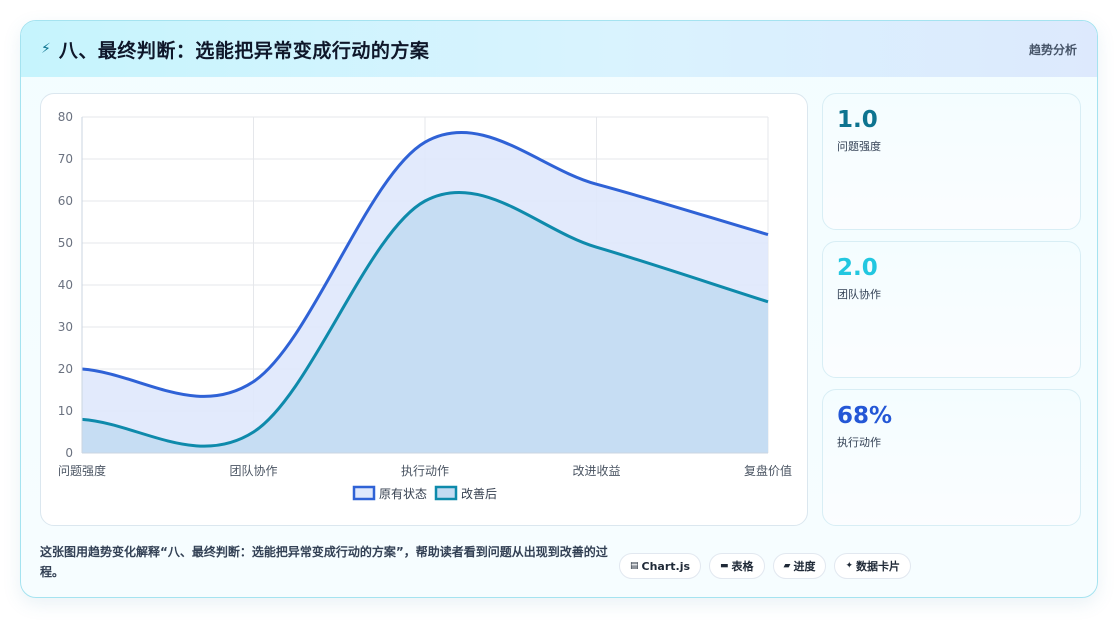 Image resolution: width=1120 pixels, height=620 pixels. What do you see at coordinates (65, 285) in the screenshot?
I see `y-tick-label: 40` at bounding box center [65, 285].